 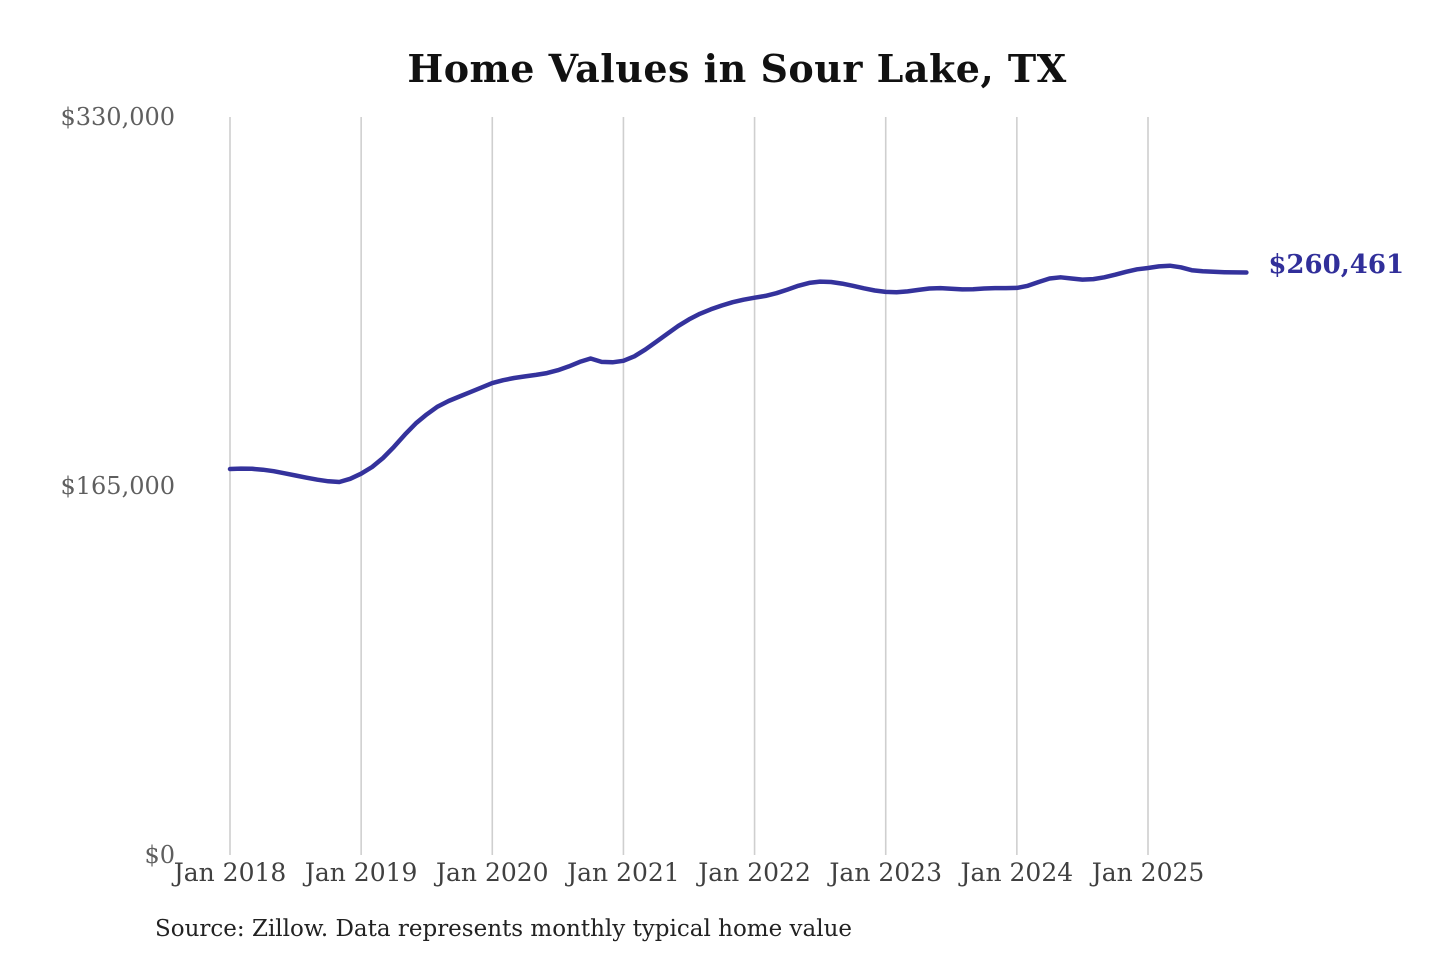 I want to click on x-tick-label: Jan 2020, so click(x=492, y=872).